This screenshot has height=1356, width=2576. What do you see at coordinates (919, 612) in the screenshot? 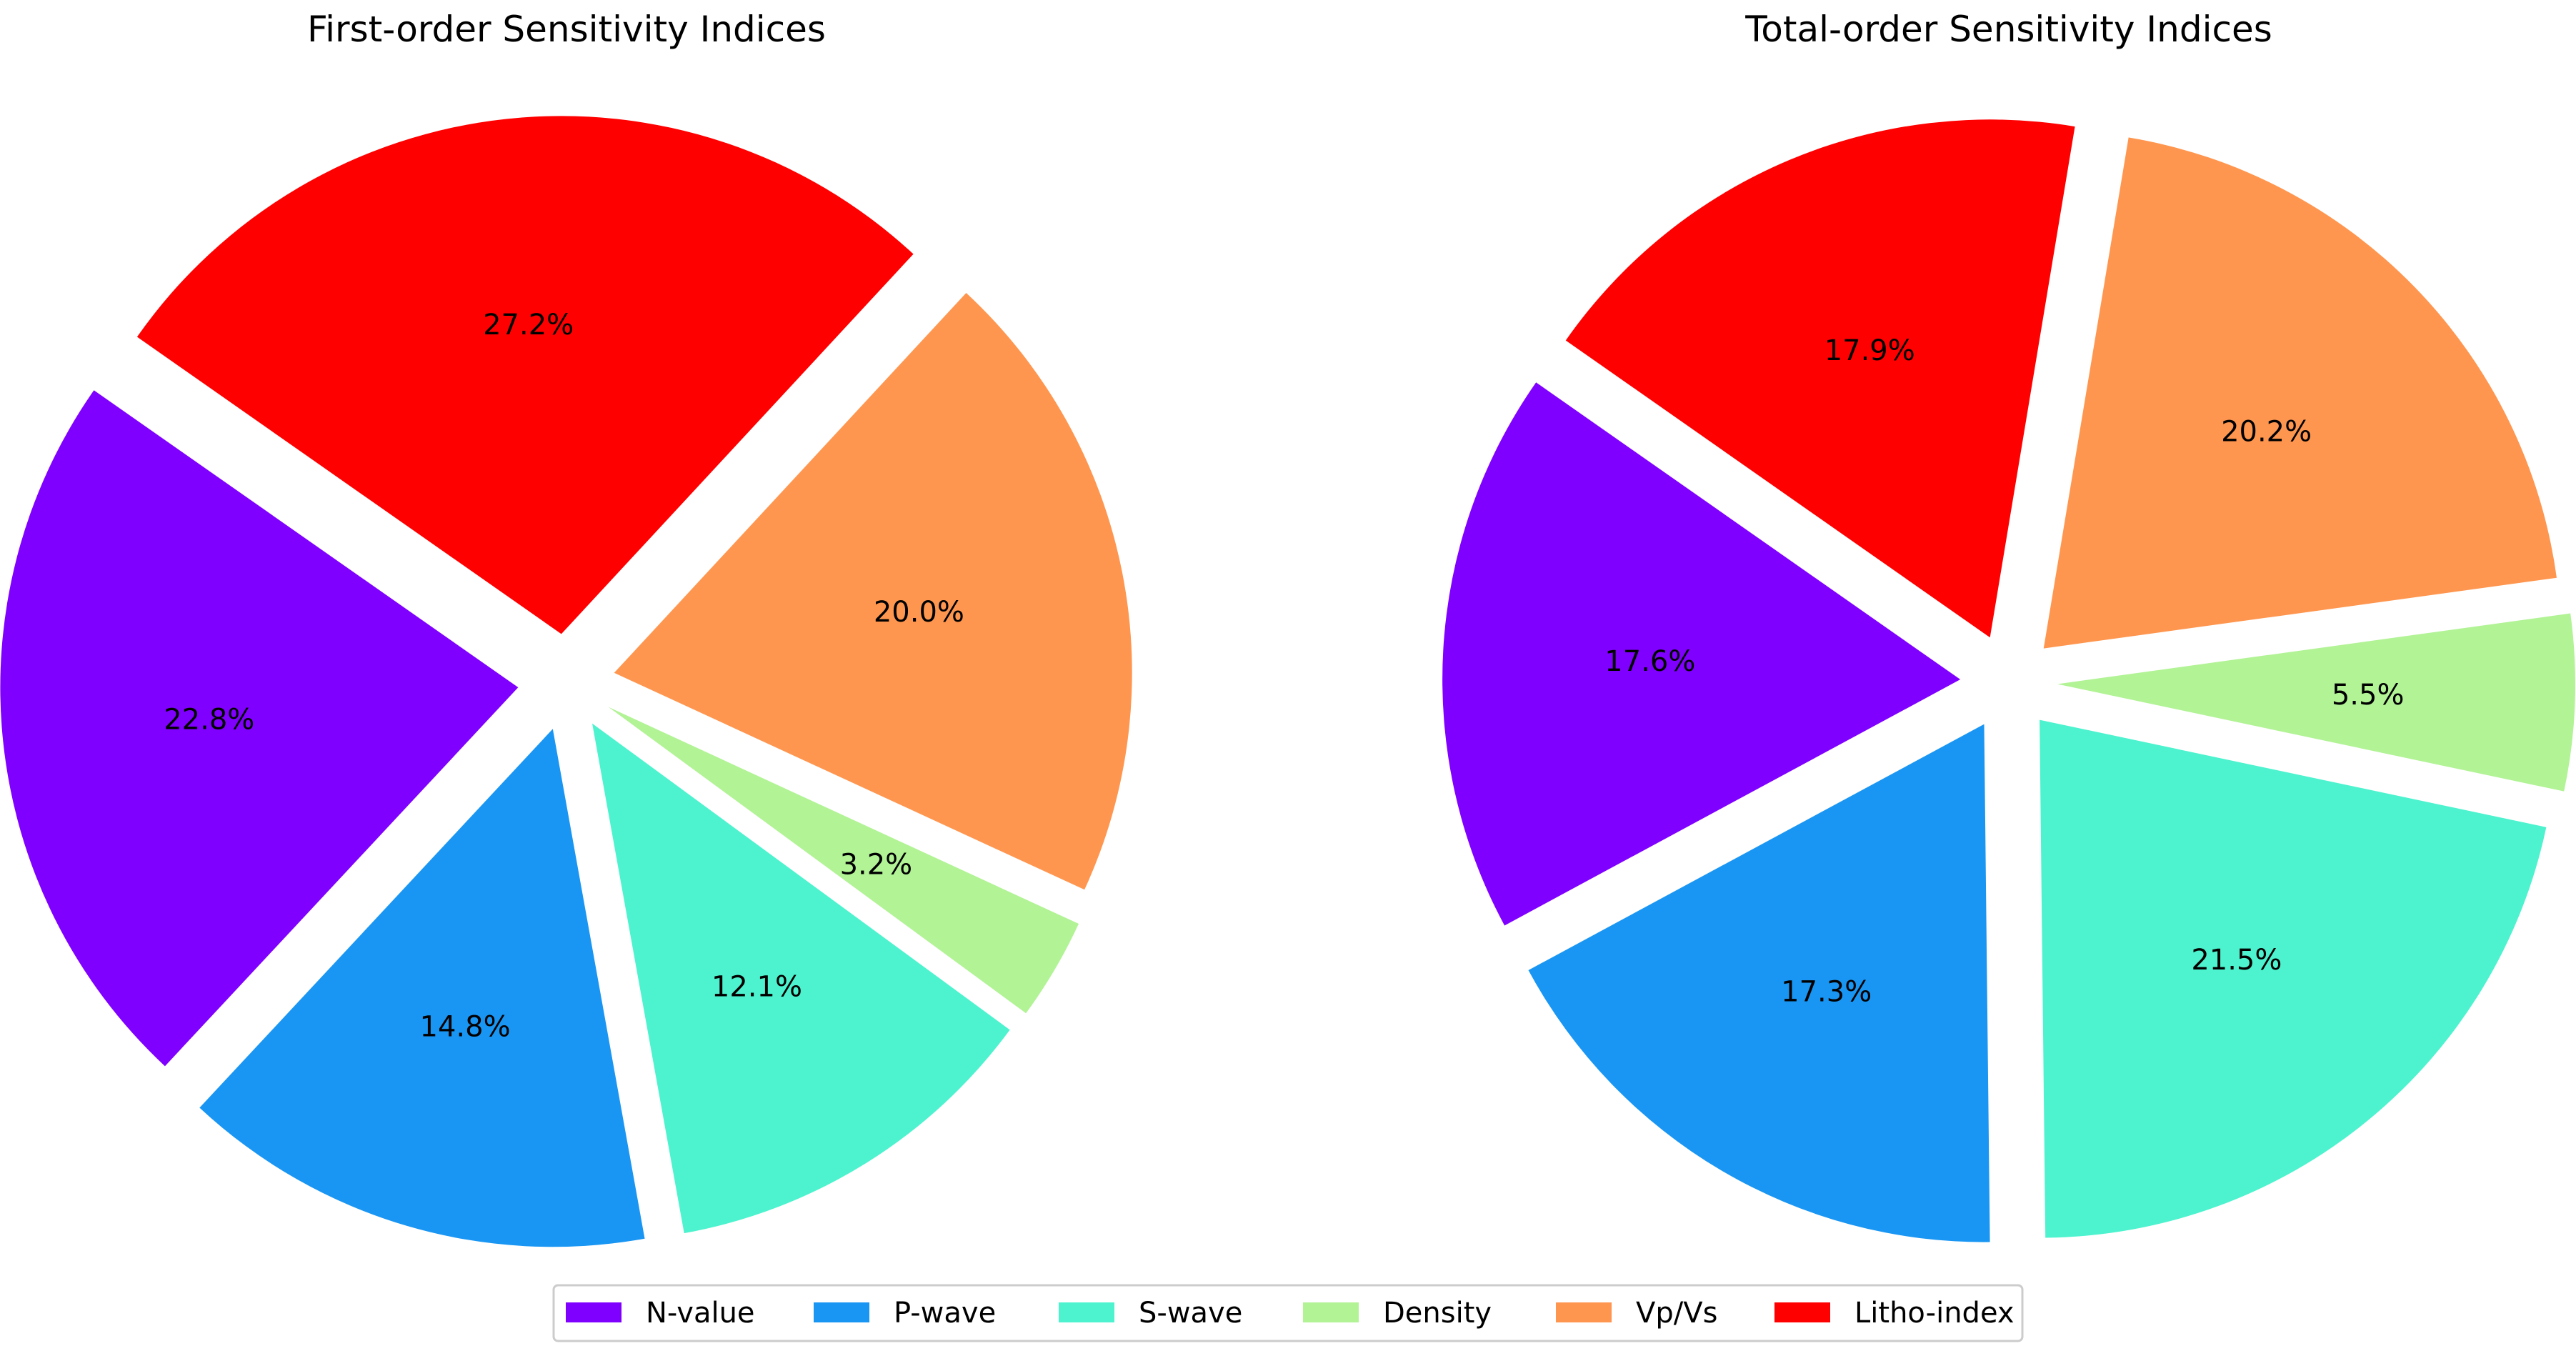
I see `pie-slice-label-vp-vs: 20.0%` at bounding box center [919, 612].